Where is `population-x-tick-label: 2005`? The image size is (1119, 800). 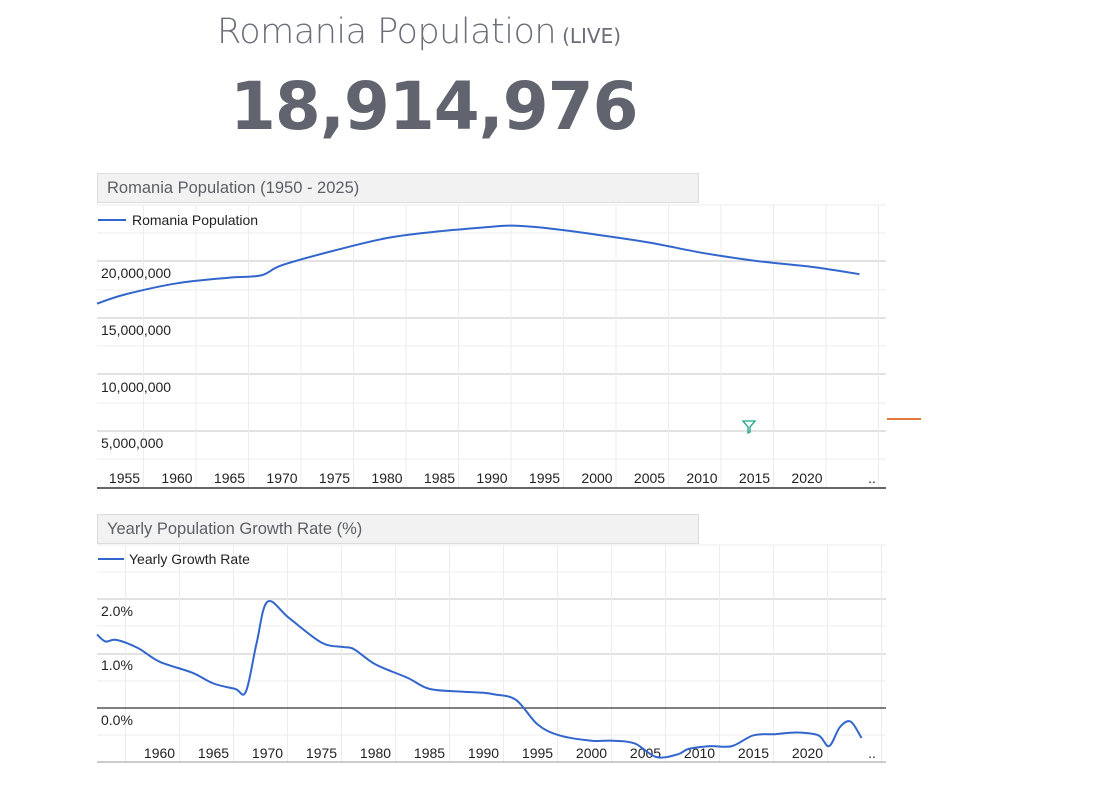
population-x-tick-label: 2005 is located at coordinates (649, 478).